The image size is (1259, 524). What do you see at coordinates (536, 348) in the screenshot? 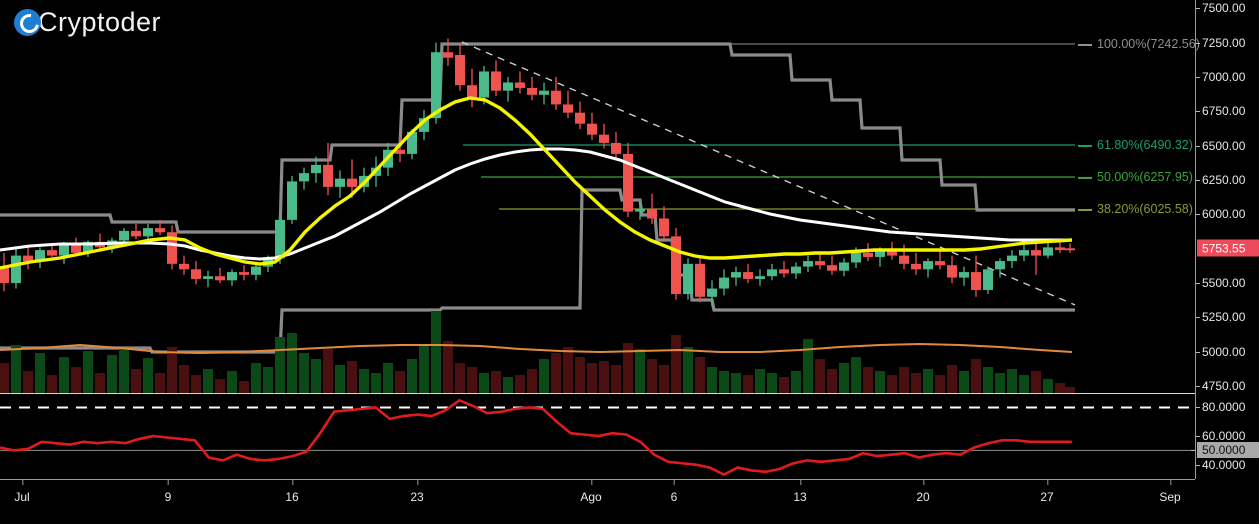
I see `volume-ma-line` at bounding box center [536, 348].